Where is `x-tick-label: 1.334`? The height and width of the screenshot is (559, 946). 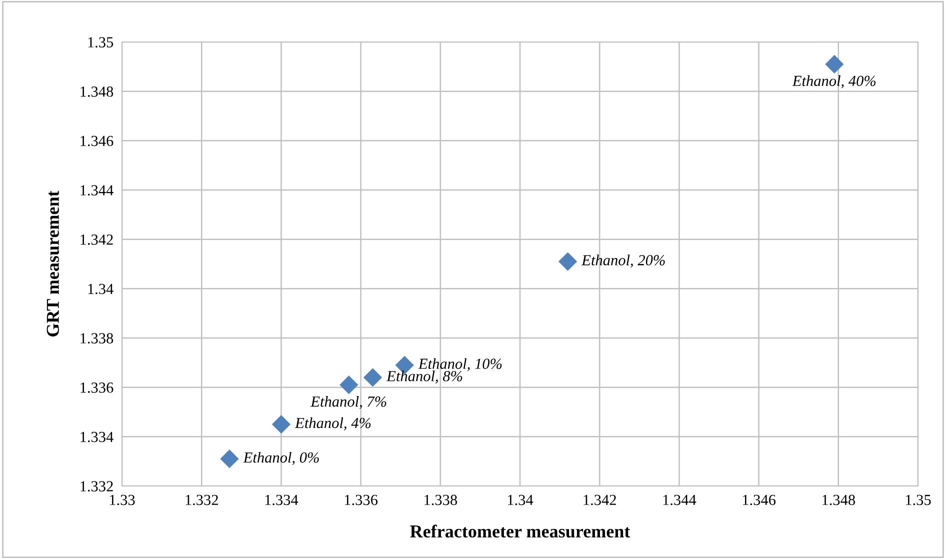
x-tick-label: 1.334 is located at coordinates (281, 500).